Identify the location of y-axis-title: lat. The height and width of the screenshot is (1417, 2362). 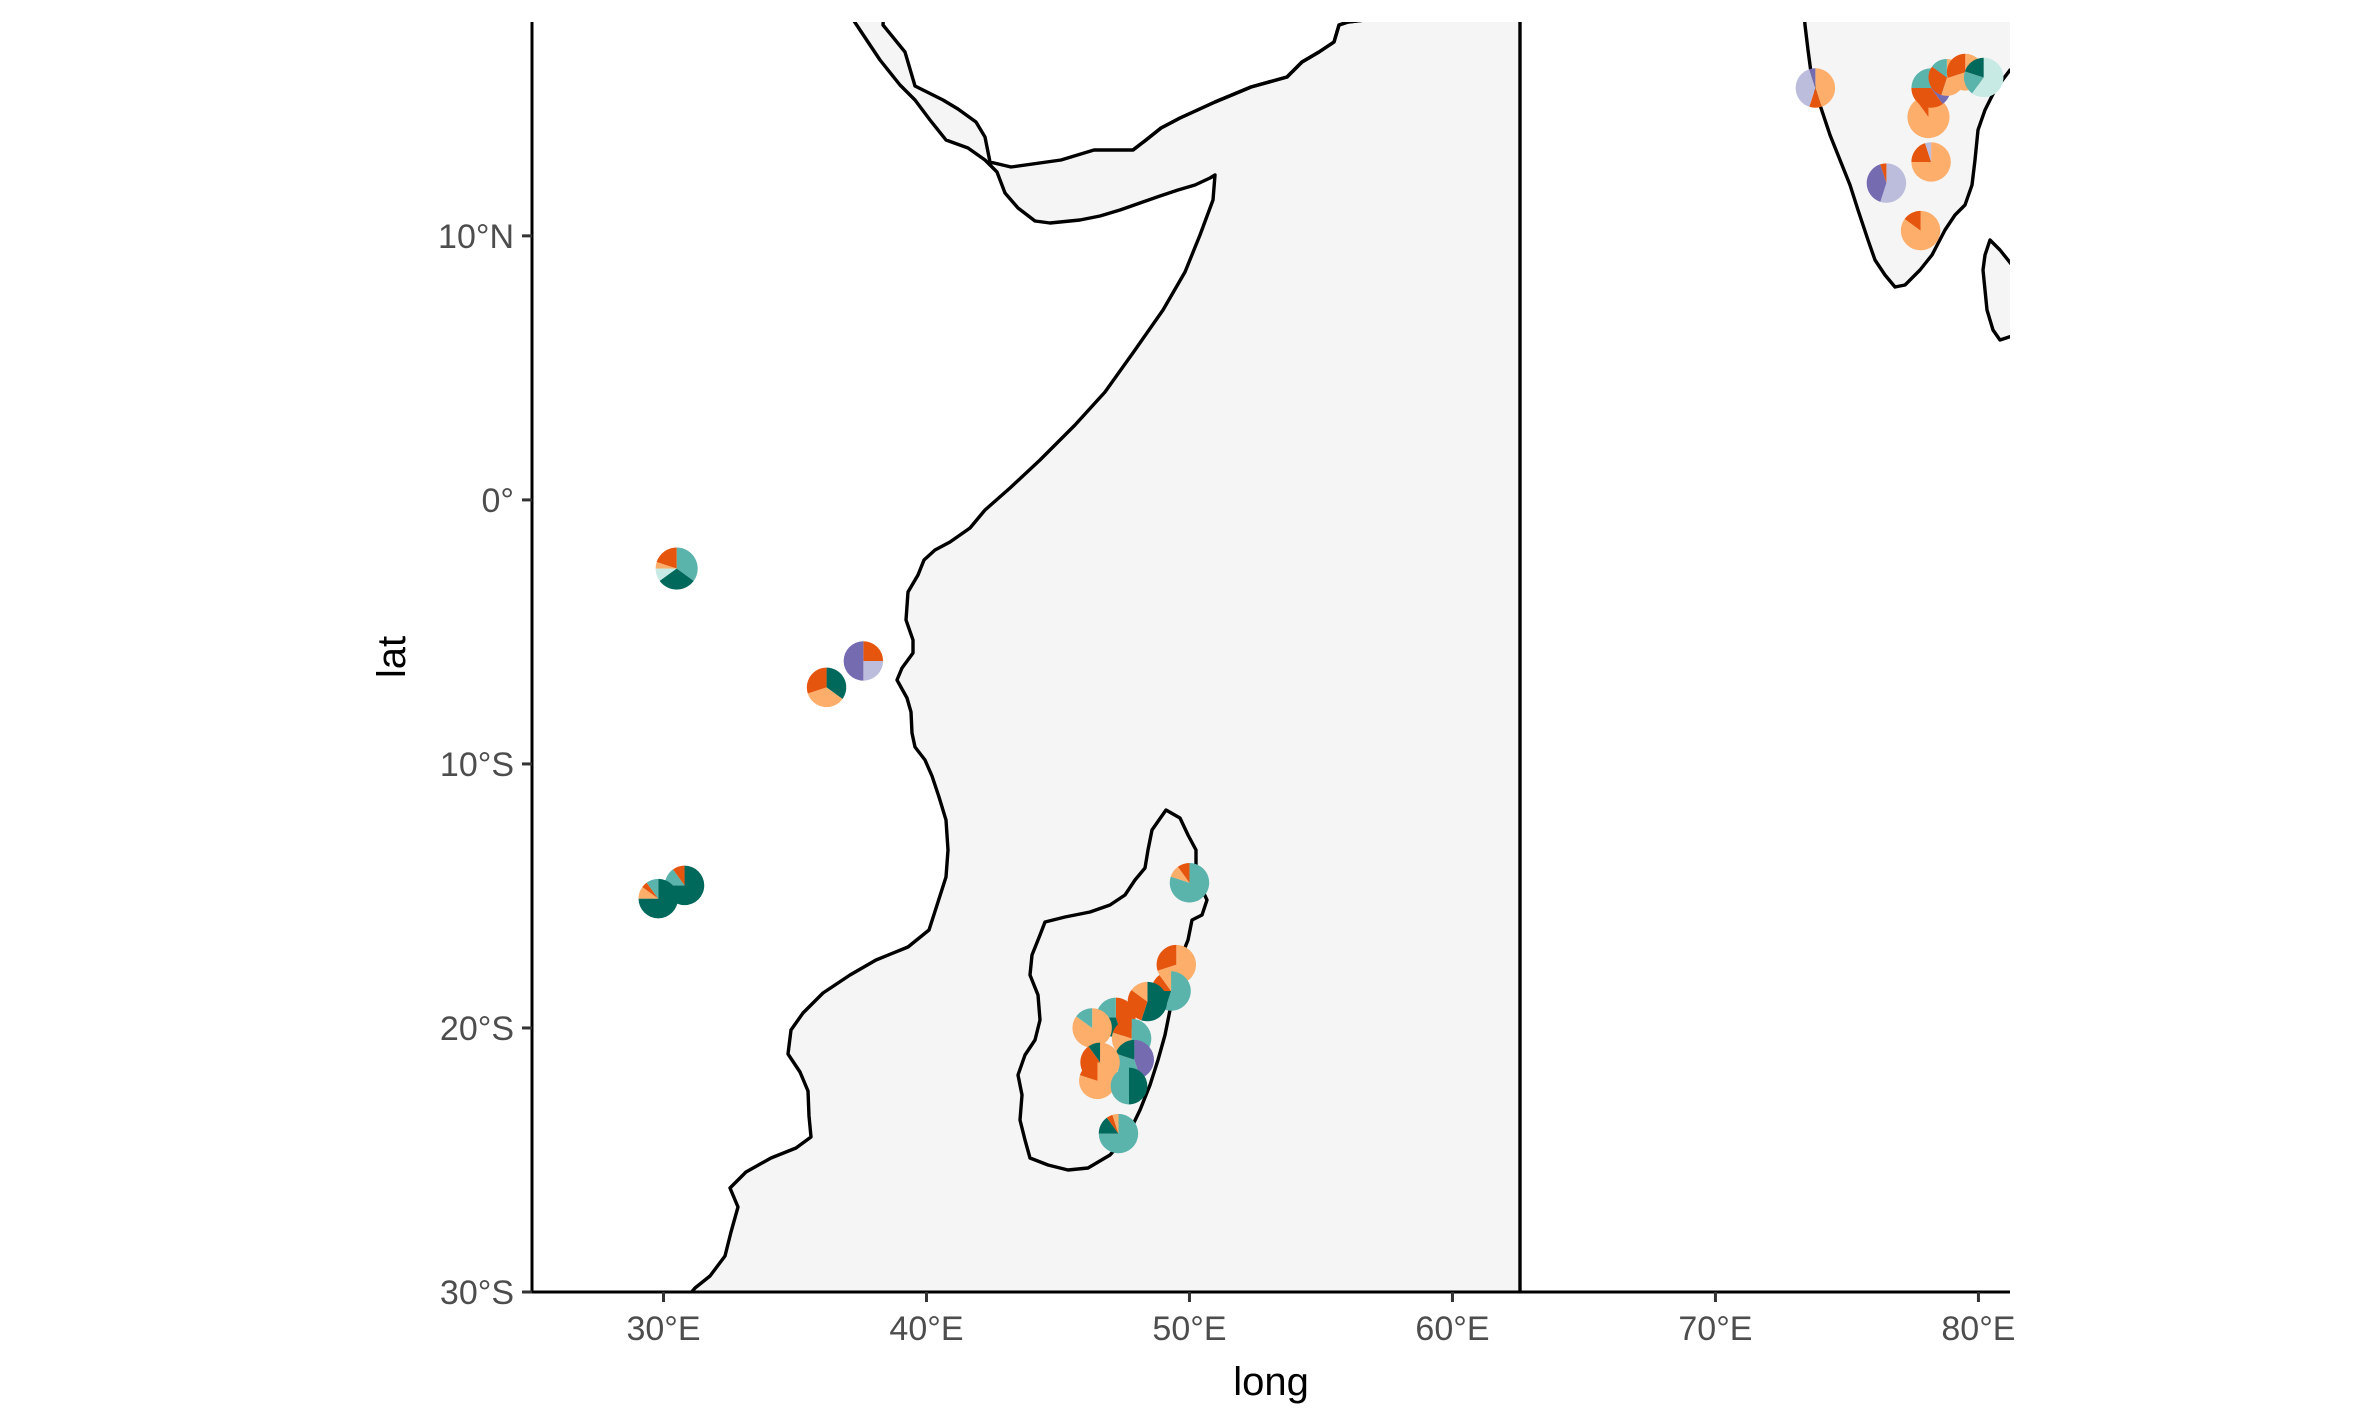
(392, 657).